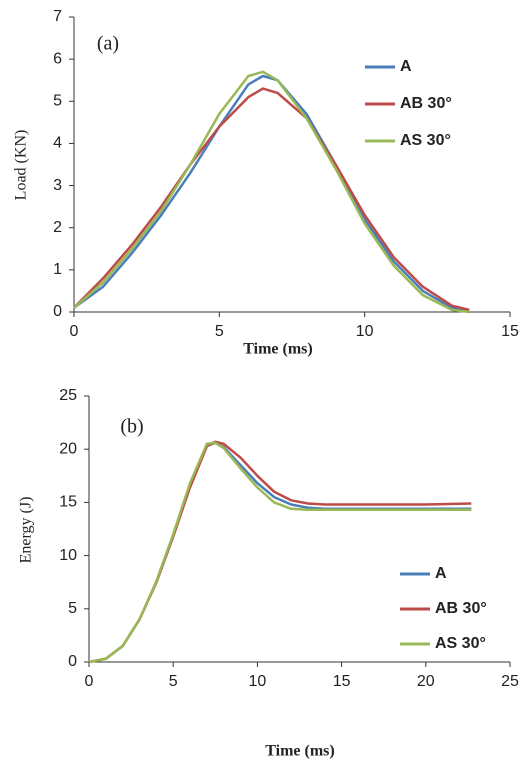 The width and height of the screenshot is (530, 767). Describe the element at coordinates (57, 143) in the screenshot. I see `y-tick-label: 4` at that location.